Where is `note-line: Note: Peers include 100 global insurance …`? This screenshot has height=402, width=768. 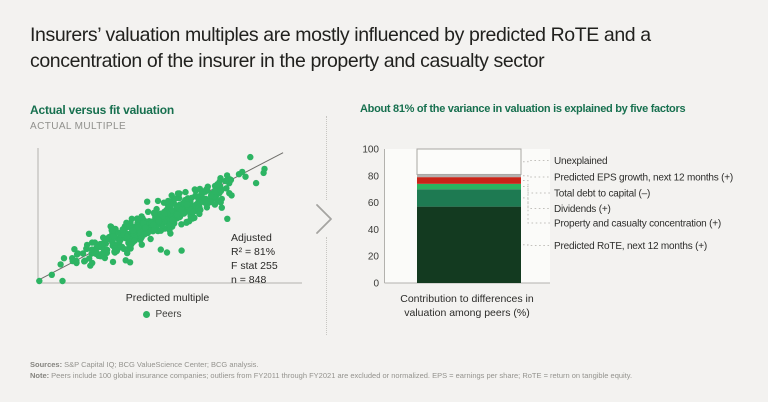
note-line: Note: Peers include 100 global insurance … is located at coordinates (387, 376).